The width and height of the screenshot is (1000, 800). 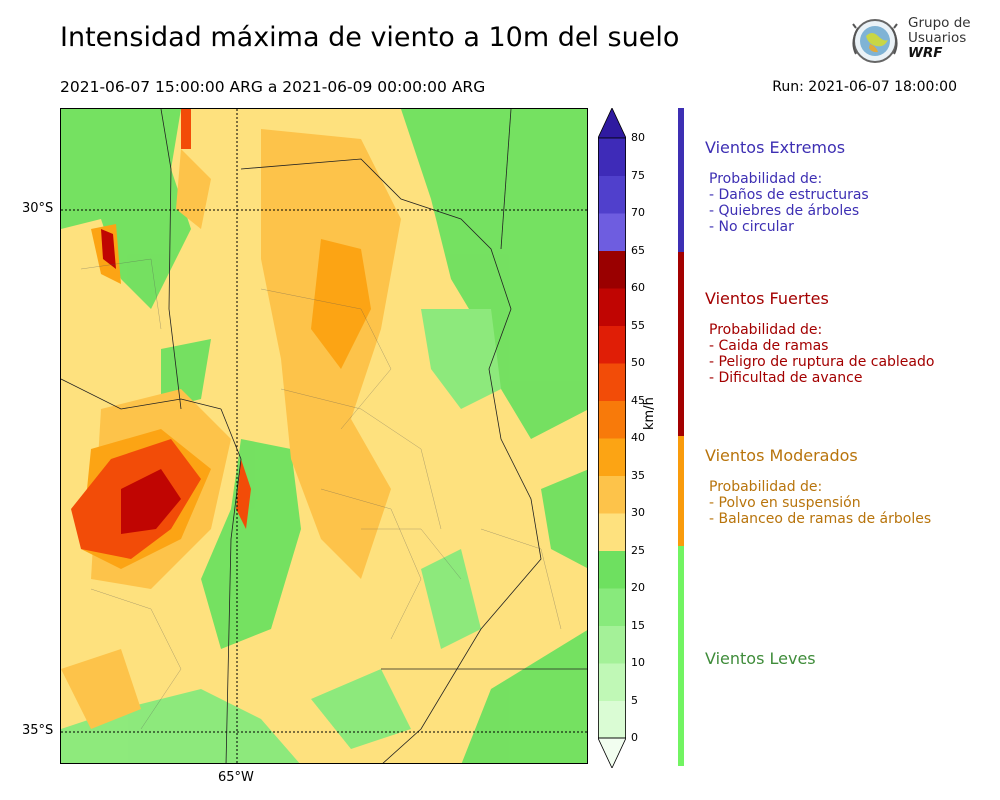 I want to click on category-title: Vientos Fuertes, so click(x=767, y=298).